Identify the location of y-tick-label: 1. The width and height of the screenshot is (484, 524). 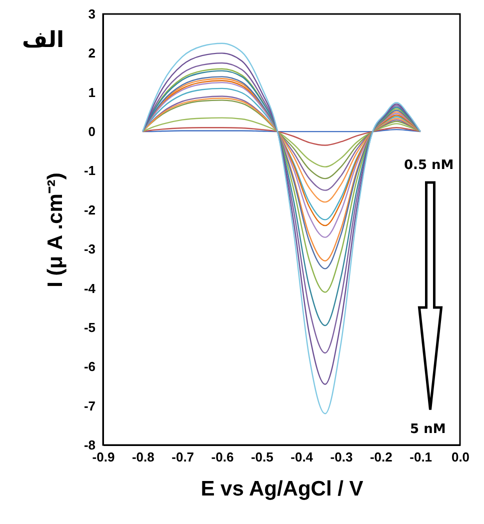
(92, 92).